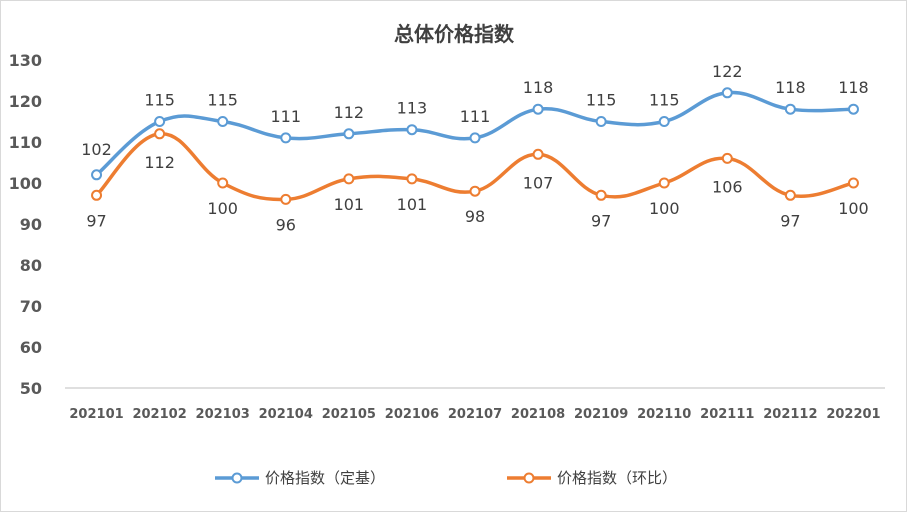 Image resolution: width=909 pixels, height=514 pixels. I want to click on y-tick-label: 70, so click(31, 306).